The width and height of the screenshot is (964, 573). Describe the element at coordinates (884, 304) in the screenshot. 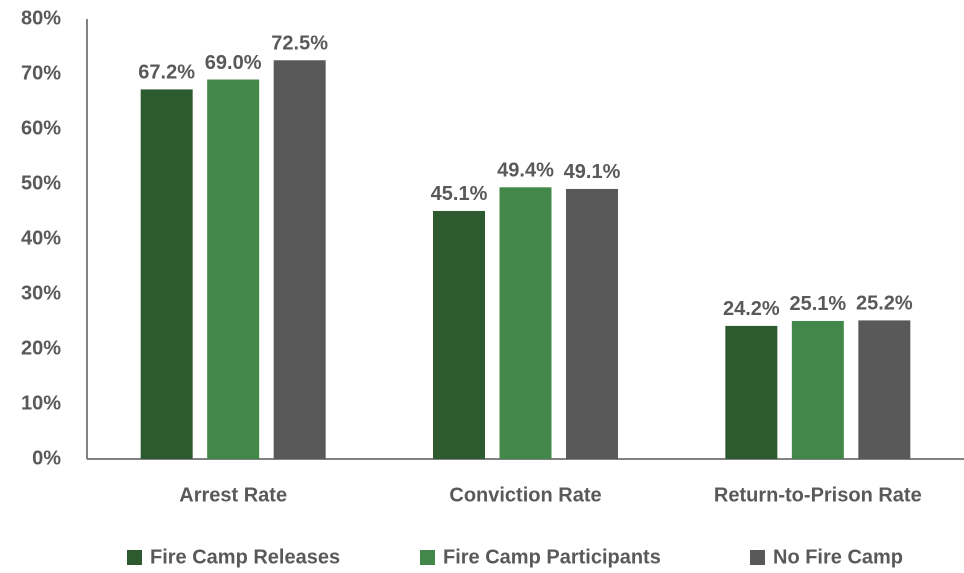

I see `data-label: 25.2%` at that location.